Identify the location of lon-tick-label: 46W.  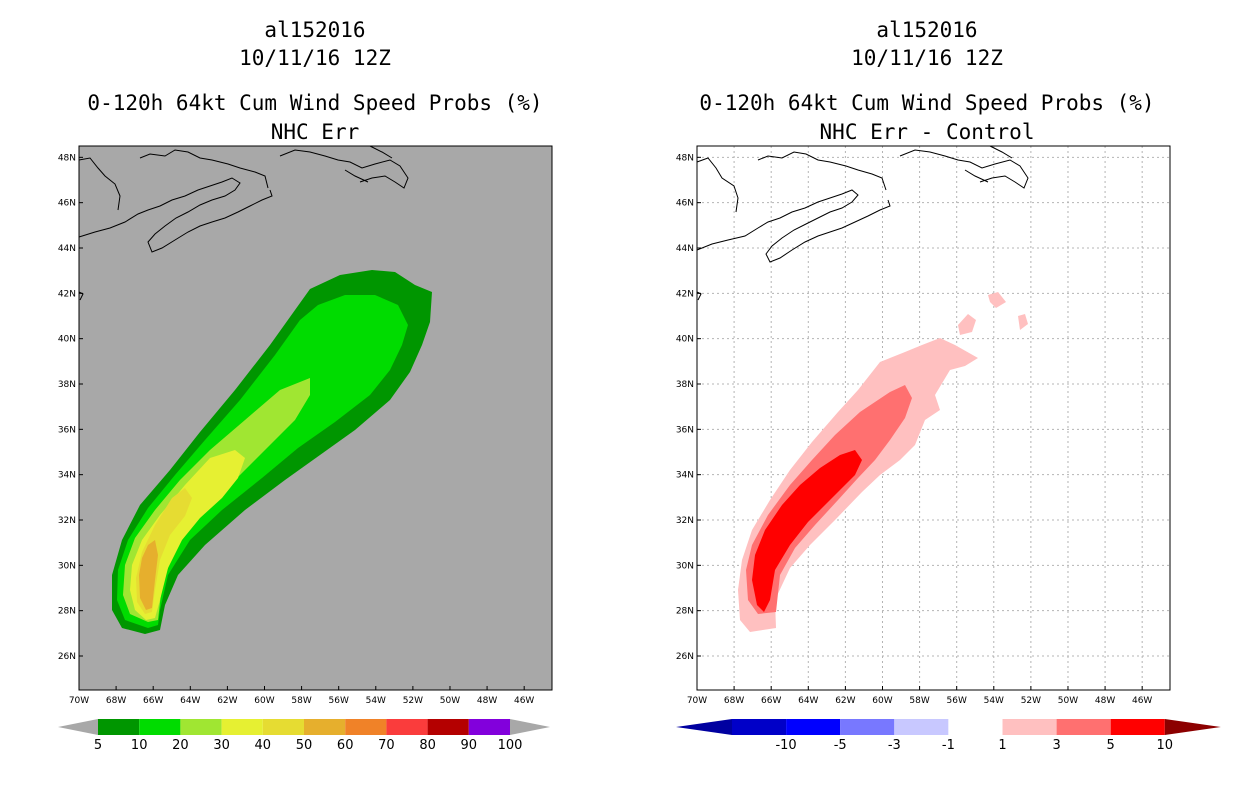
(524, 701).